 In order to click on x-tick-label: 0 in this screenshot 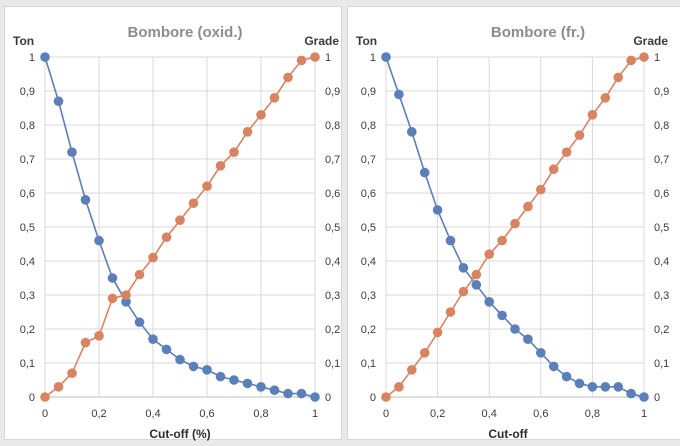, I will do `click(45, 414)`.